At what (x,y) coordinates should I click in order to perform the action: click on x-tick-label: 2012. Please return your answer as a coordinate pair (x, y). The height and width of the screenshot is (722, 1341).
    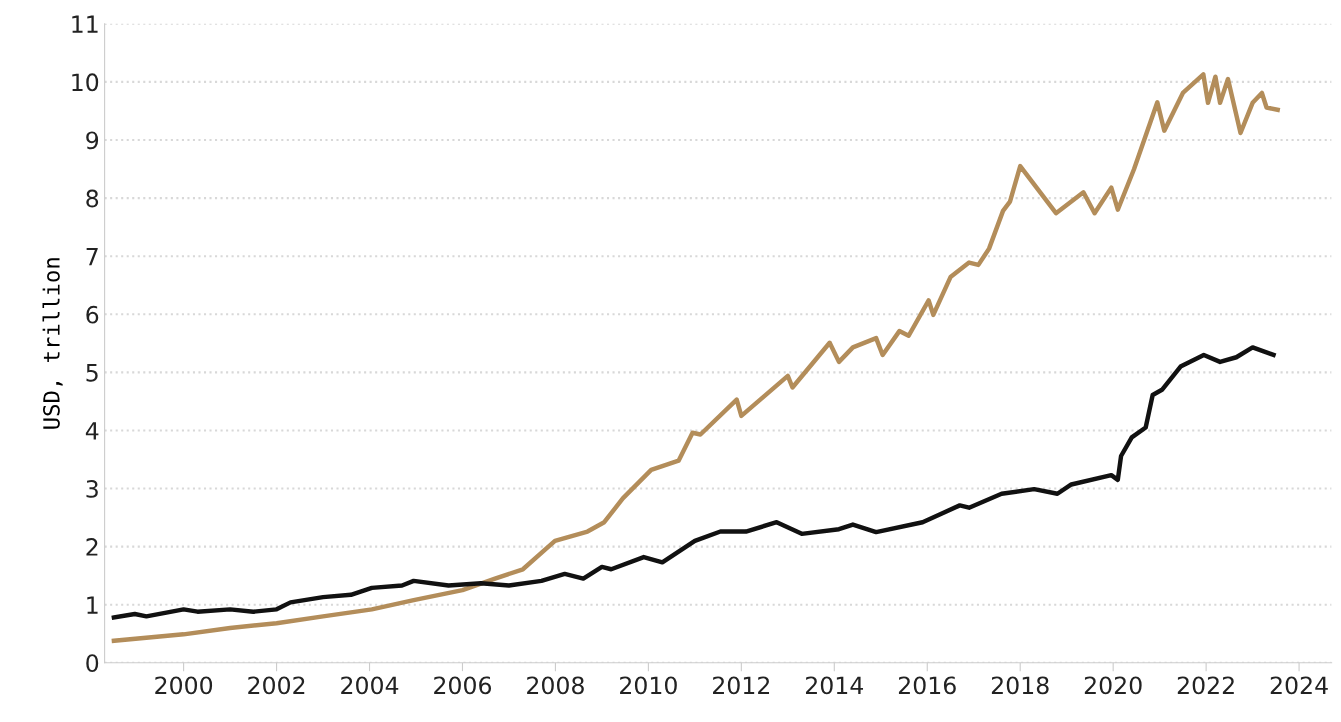
    Looking at the image, I should click on (741, 685).